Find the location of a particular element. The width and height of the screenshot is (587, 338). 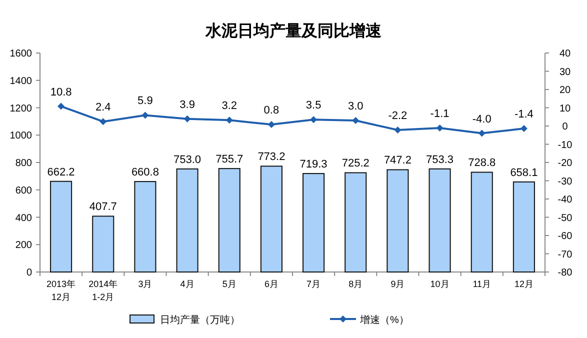

data-label: 0.8 is located at coordinates (272, 110).